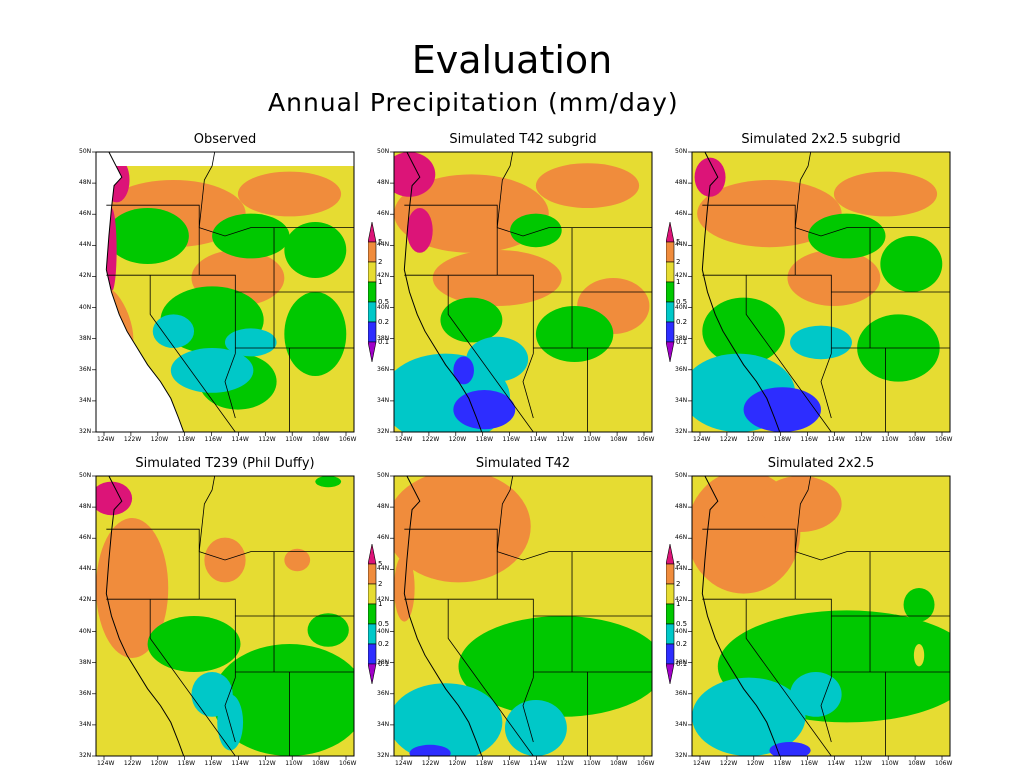 The image size is (1024, 768). Describe the element at coordinates (225, 463) in the screenshot. I see `panel-title: Simulated T239 (Phil Duffy)` at that location.